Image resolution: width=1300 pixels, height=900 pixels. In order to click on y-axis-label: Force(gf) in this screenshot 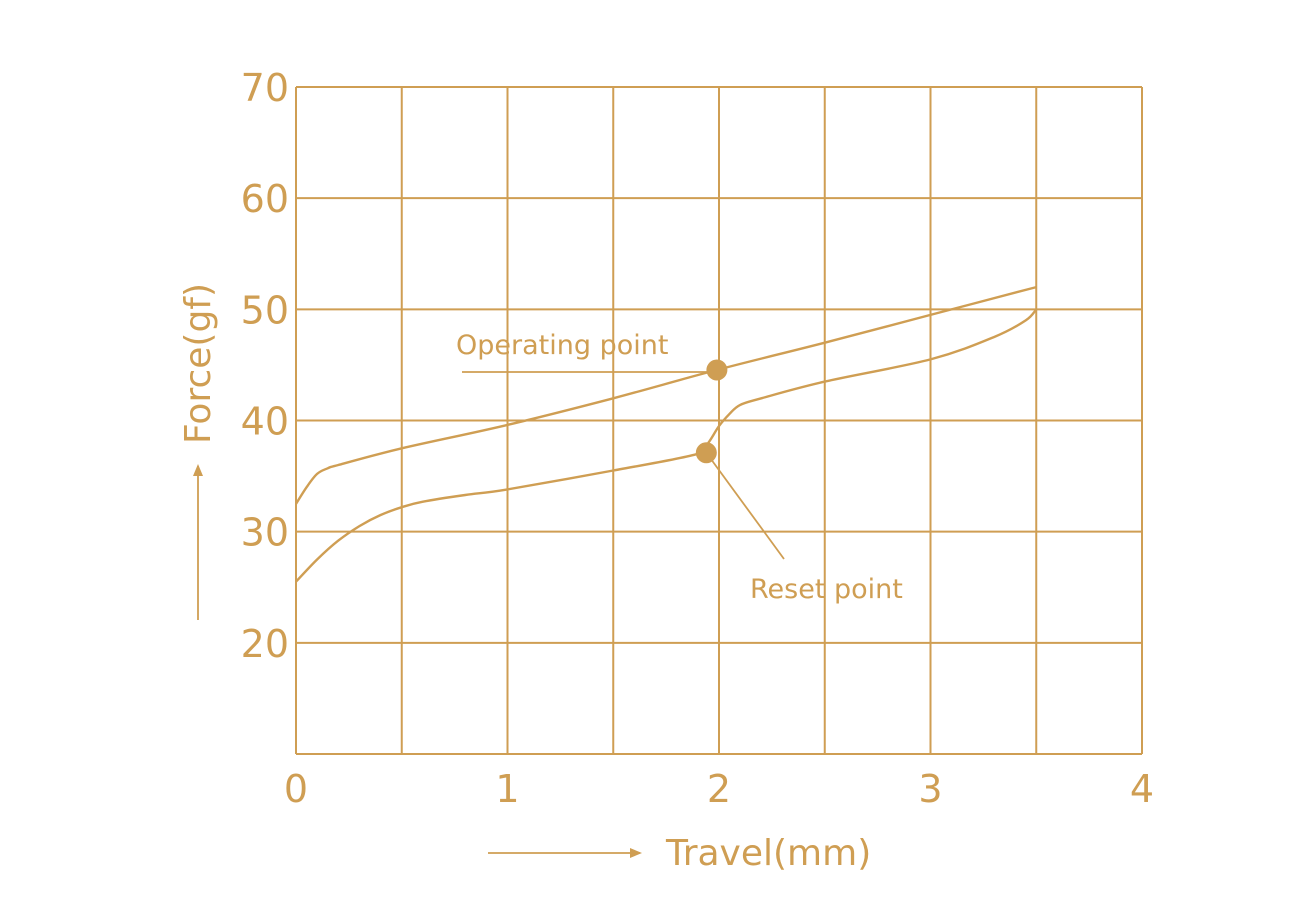, I will do `click(198, 363)`.